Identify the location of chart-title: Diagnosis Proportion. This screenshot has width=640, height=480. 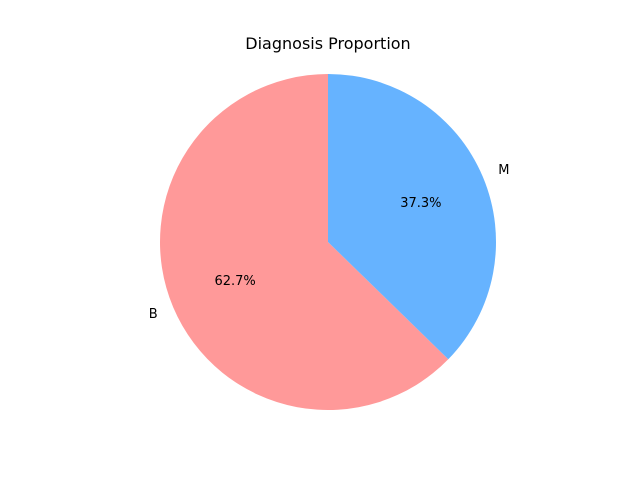
(327, 43).